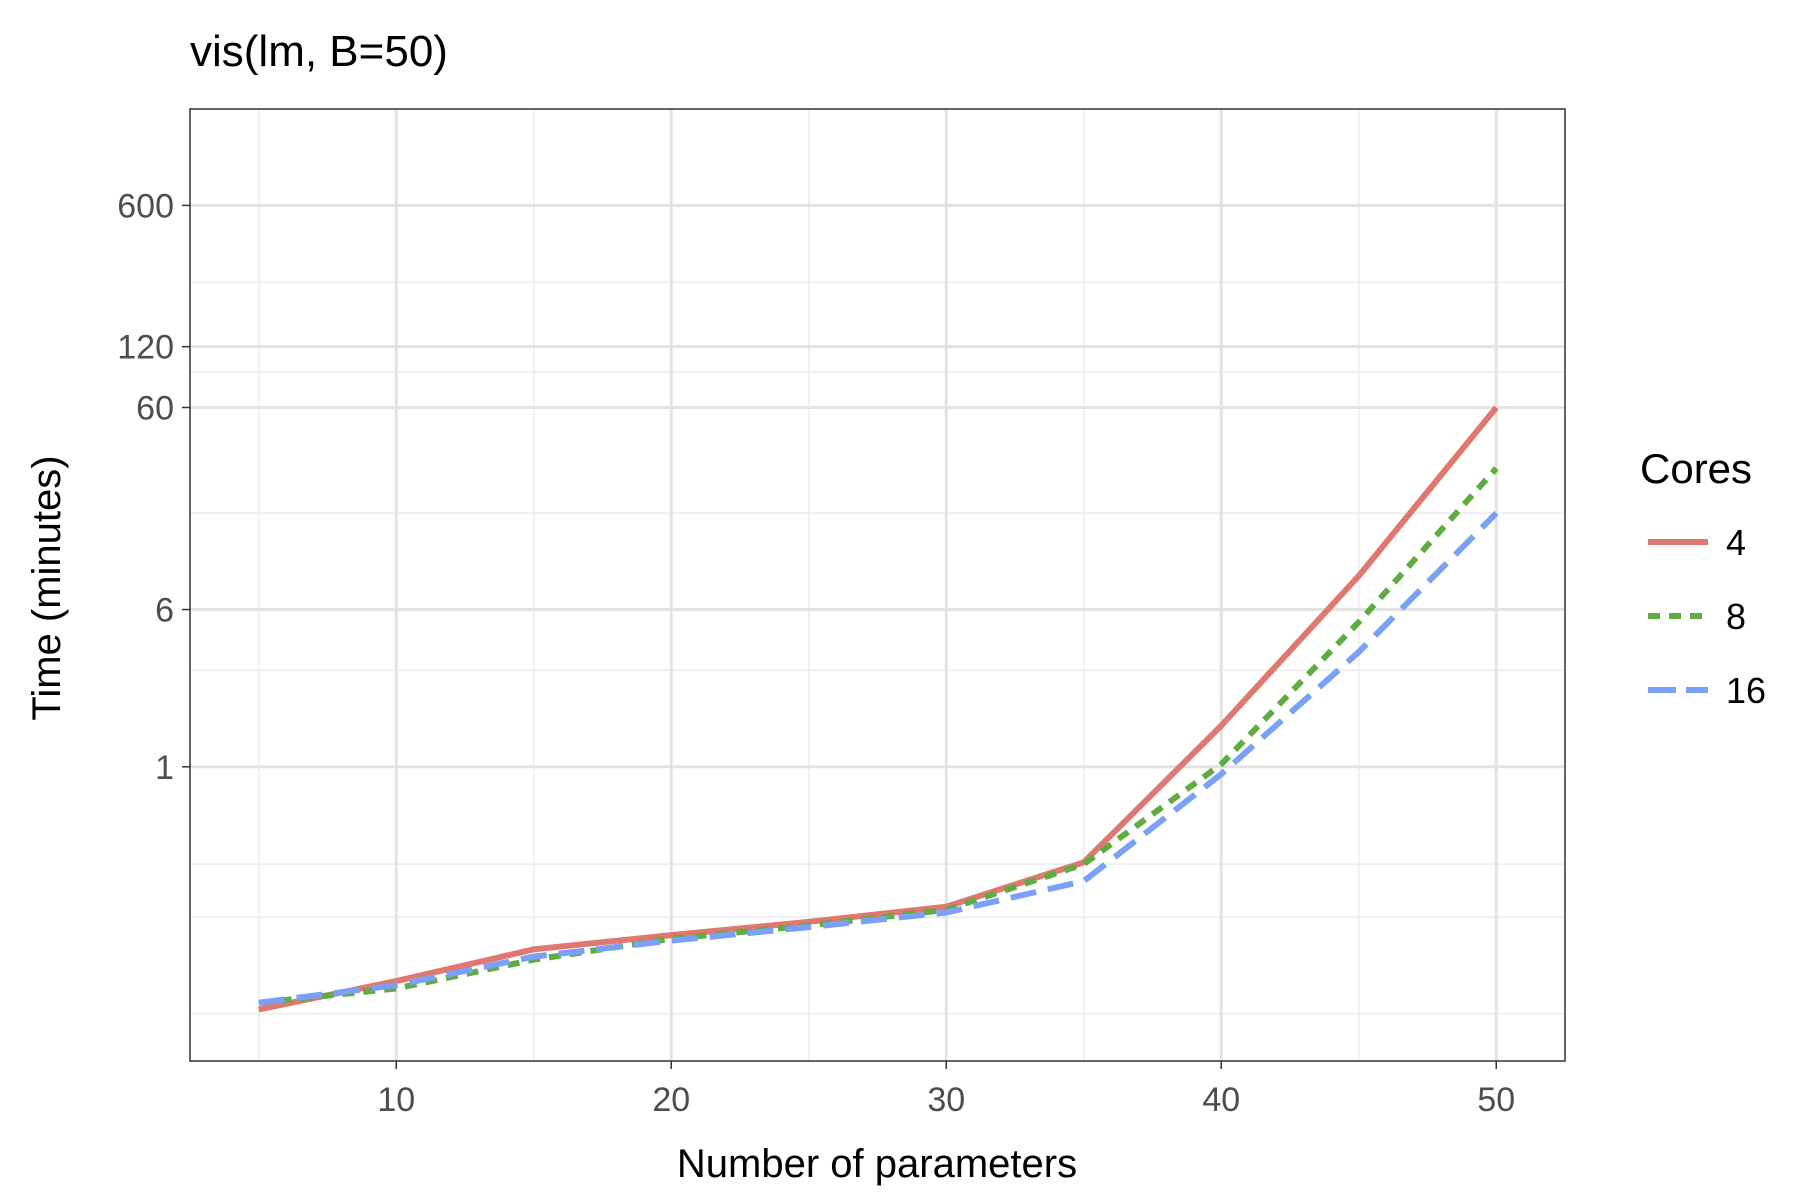 This screenshot has width=1800, height=1200. Describe the element at coordinates (155, 408) in the screenshot. I see `y-tick-label: 60` at that location.